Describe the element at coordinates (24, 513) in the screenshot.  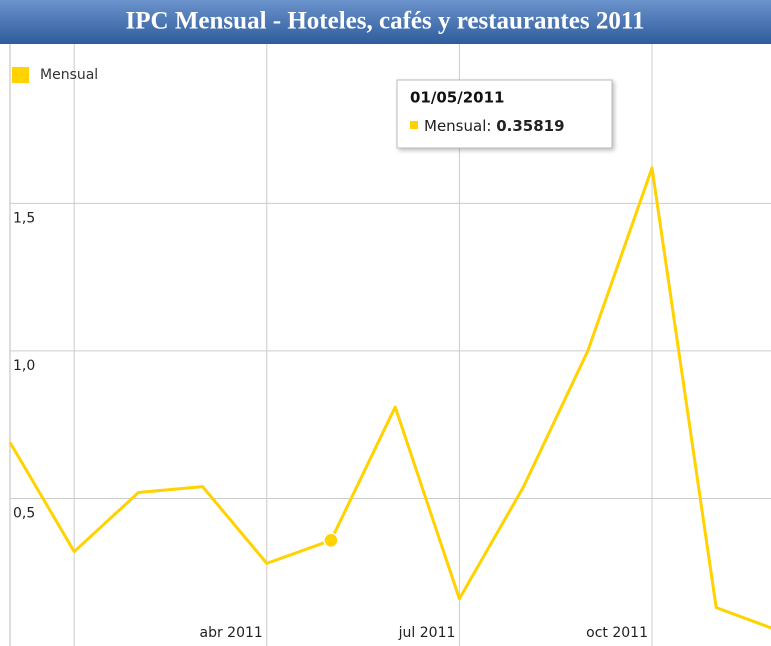
I see `y-tick-label: 0,5` at that location.